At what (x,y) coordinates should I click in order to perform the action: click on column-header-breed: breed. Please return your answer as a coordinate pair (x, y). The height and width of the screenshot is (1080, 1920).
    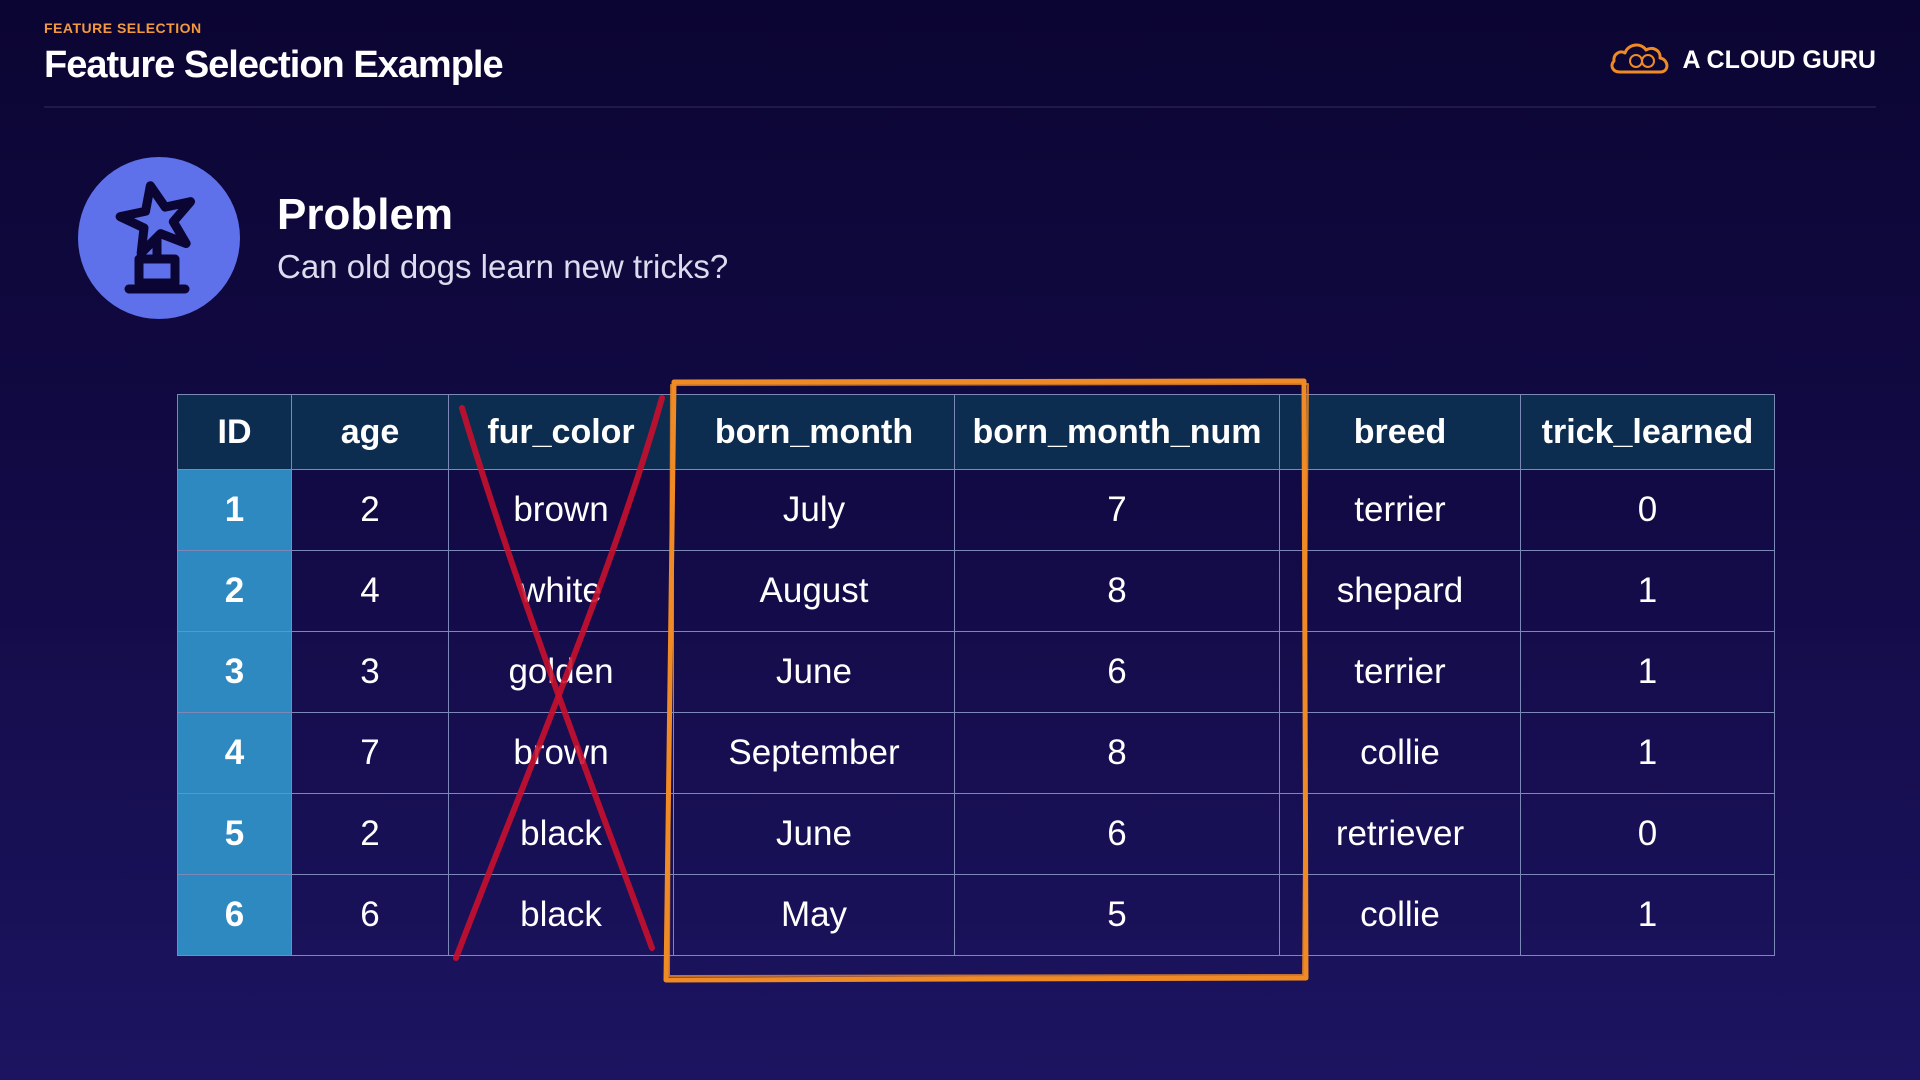
    Looking at the image, I should click on (1400, 432).